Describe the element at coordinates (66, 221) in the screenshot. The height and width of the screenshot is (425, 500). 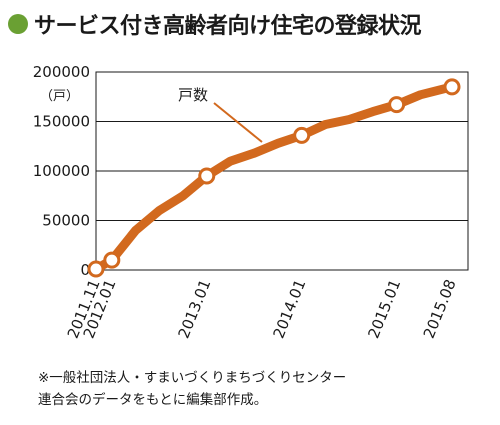
I see `y-tick-label: 50000` at that location.